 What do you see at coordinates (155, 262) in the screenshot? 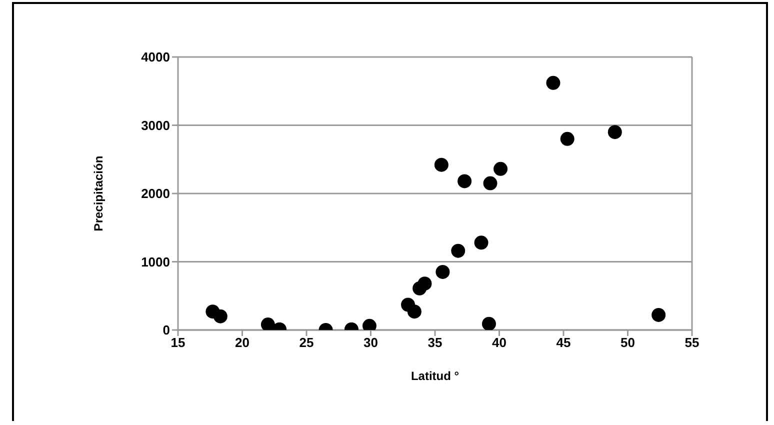
I see `y-tick-label: 1000` at bounding box center [155, 262].